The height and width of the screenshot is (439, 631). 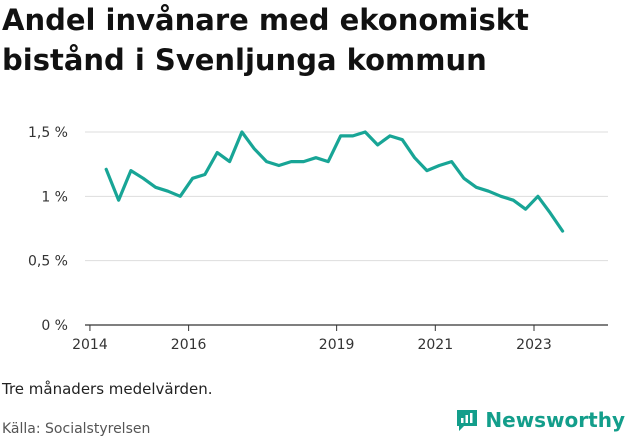 I want to click on newsworthy-logo: Newsworthy, so click(x=540, y=420).